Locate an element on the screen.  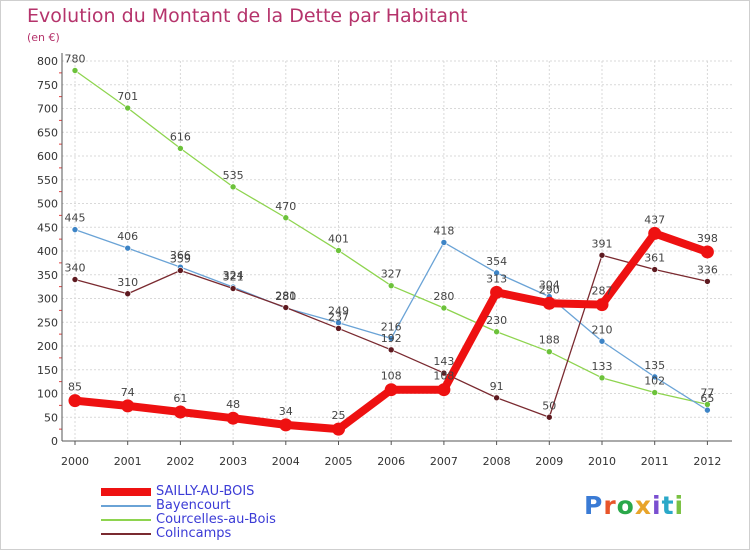
x-tick-label: 2007 is located at coordinates (444, 461).